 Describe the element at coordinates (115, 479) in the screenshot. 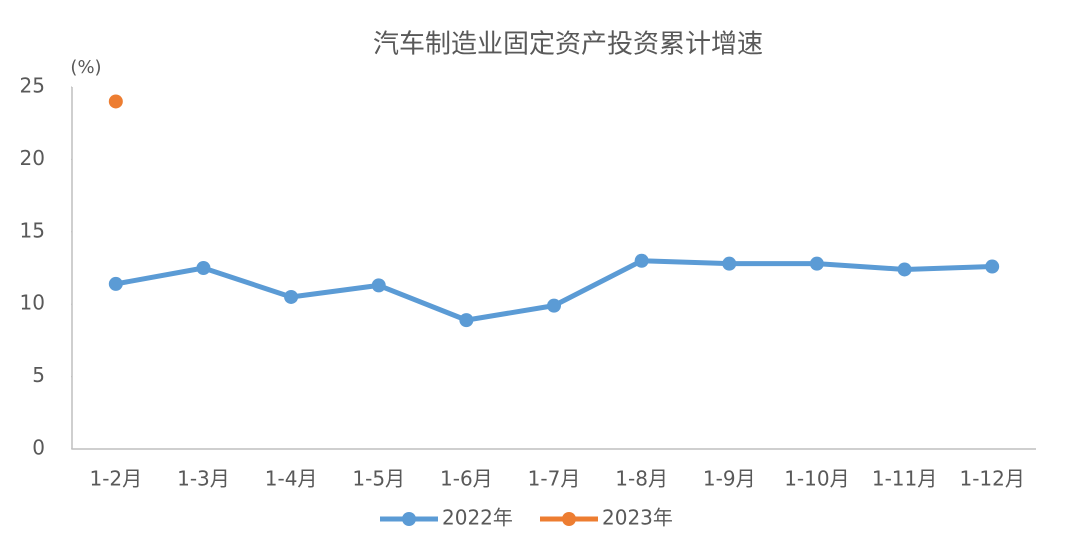

I see `x-tick-label: 1-2月` at that location.